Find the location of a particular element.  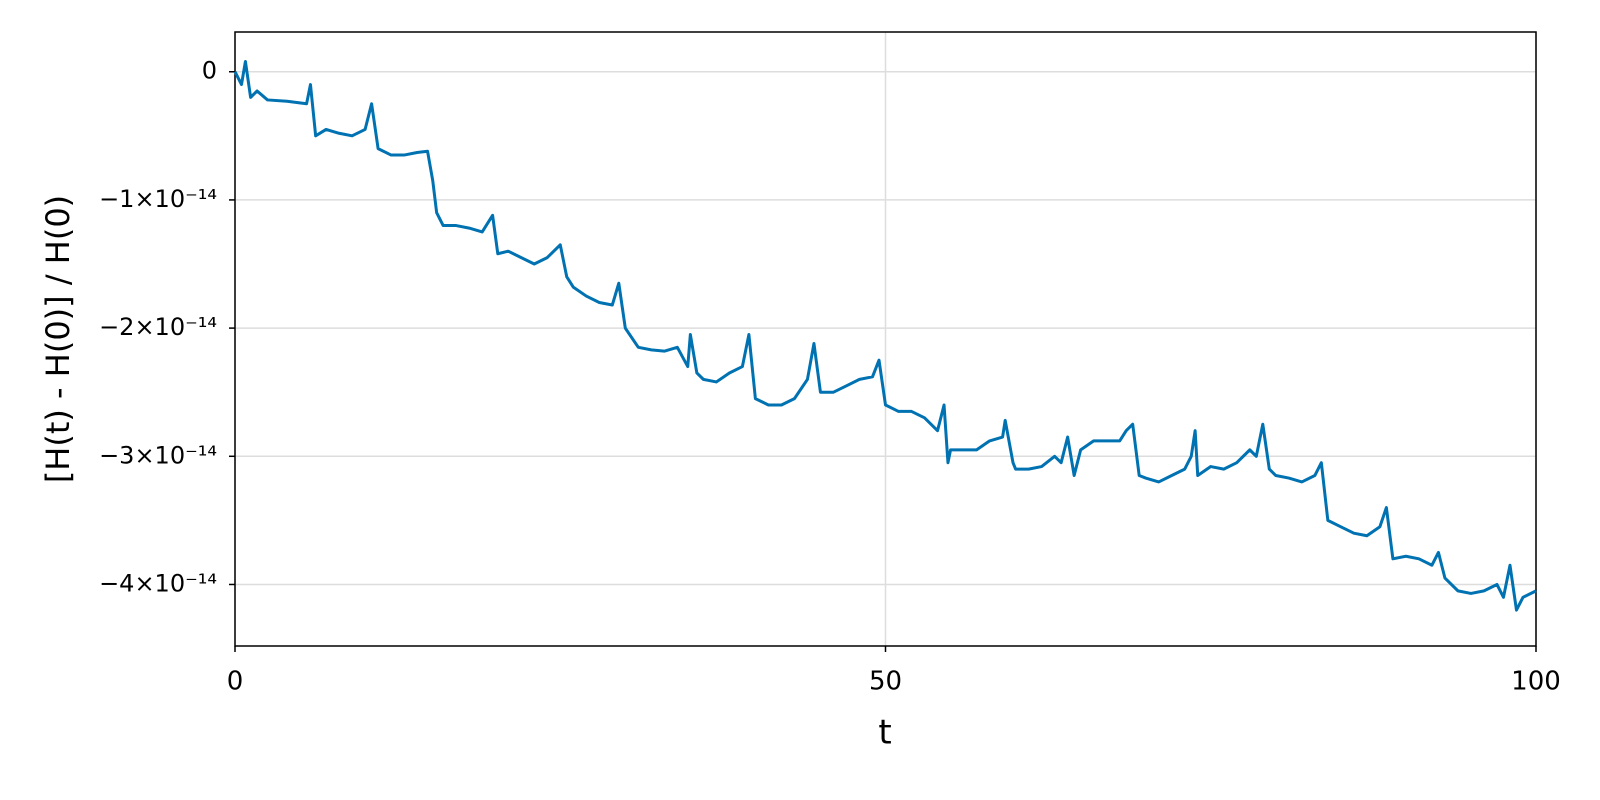

x-tick-label: 0 is located at coordinates (235, 682).